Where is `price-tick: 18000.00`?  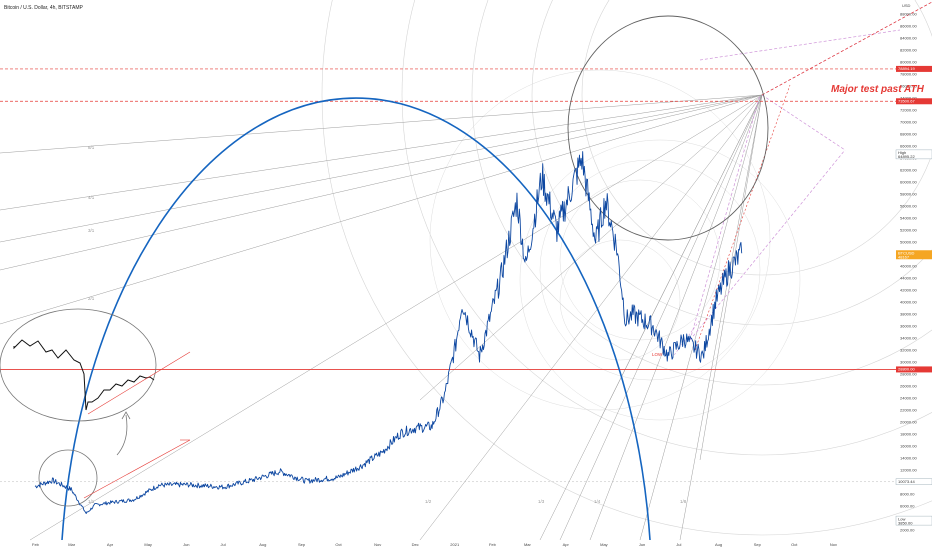 price-tick: 18000.00 is located at coordinates (908, 434).